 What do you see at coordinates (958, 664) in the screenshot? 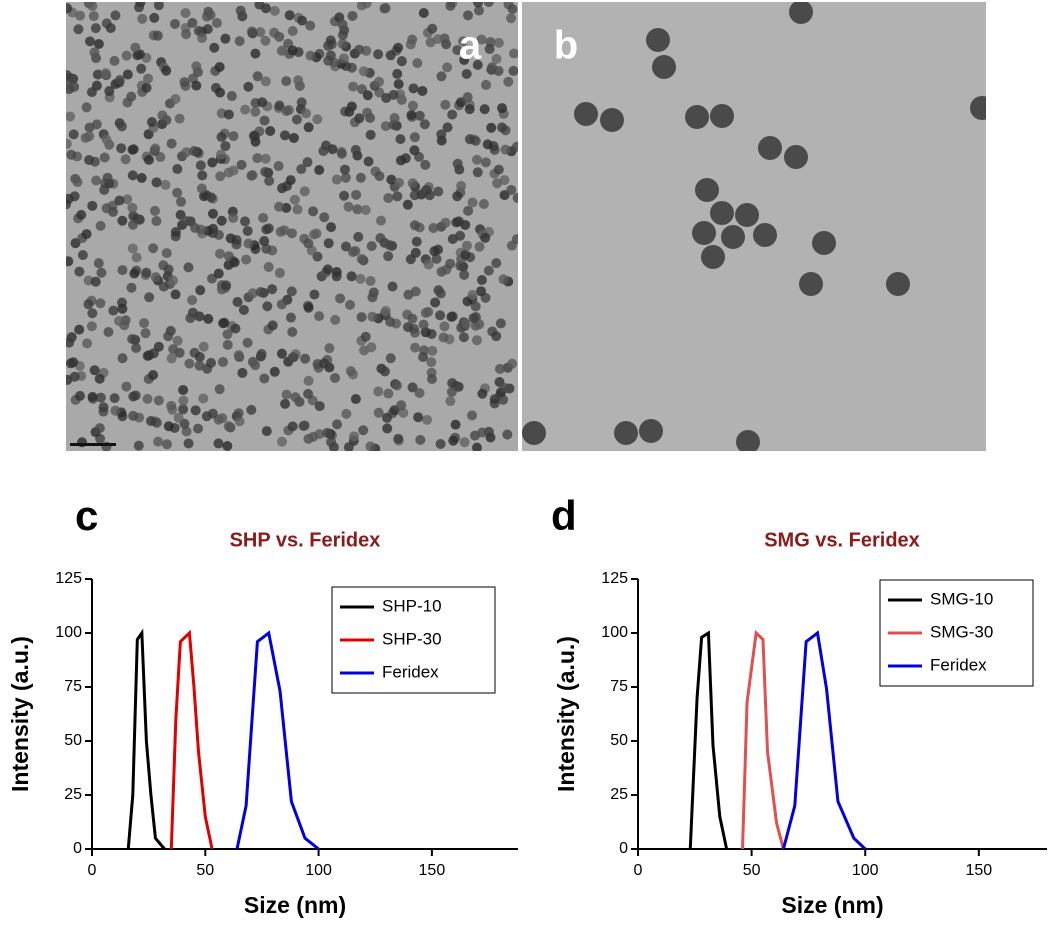
I see `legend-label: Feridex` at bounding box center [958, 664].